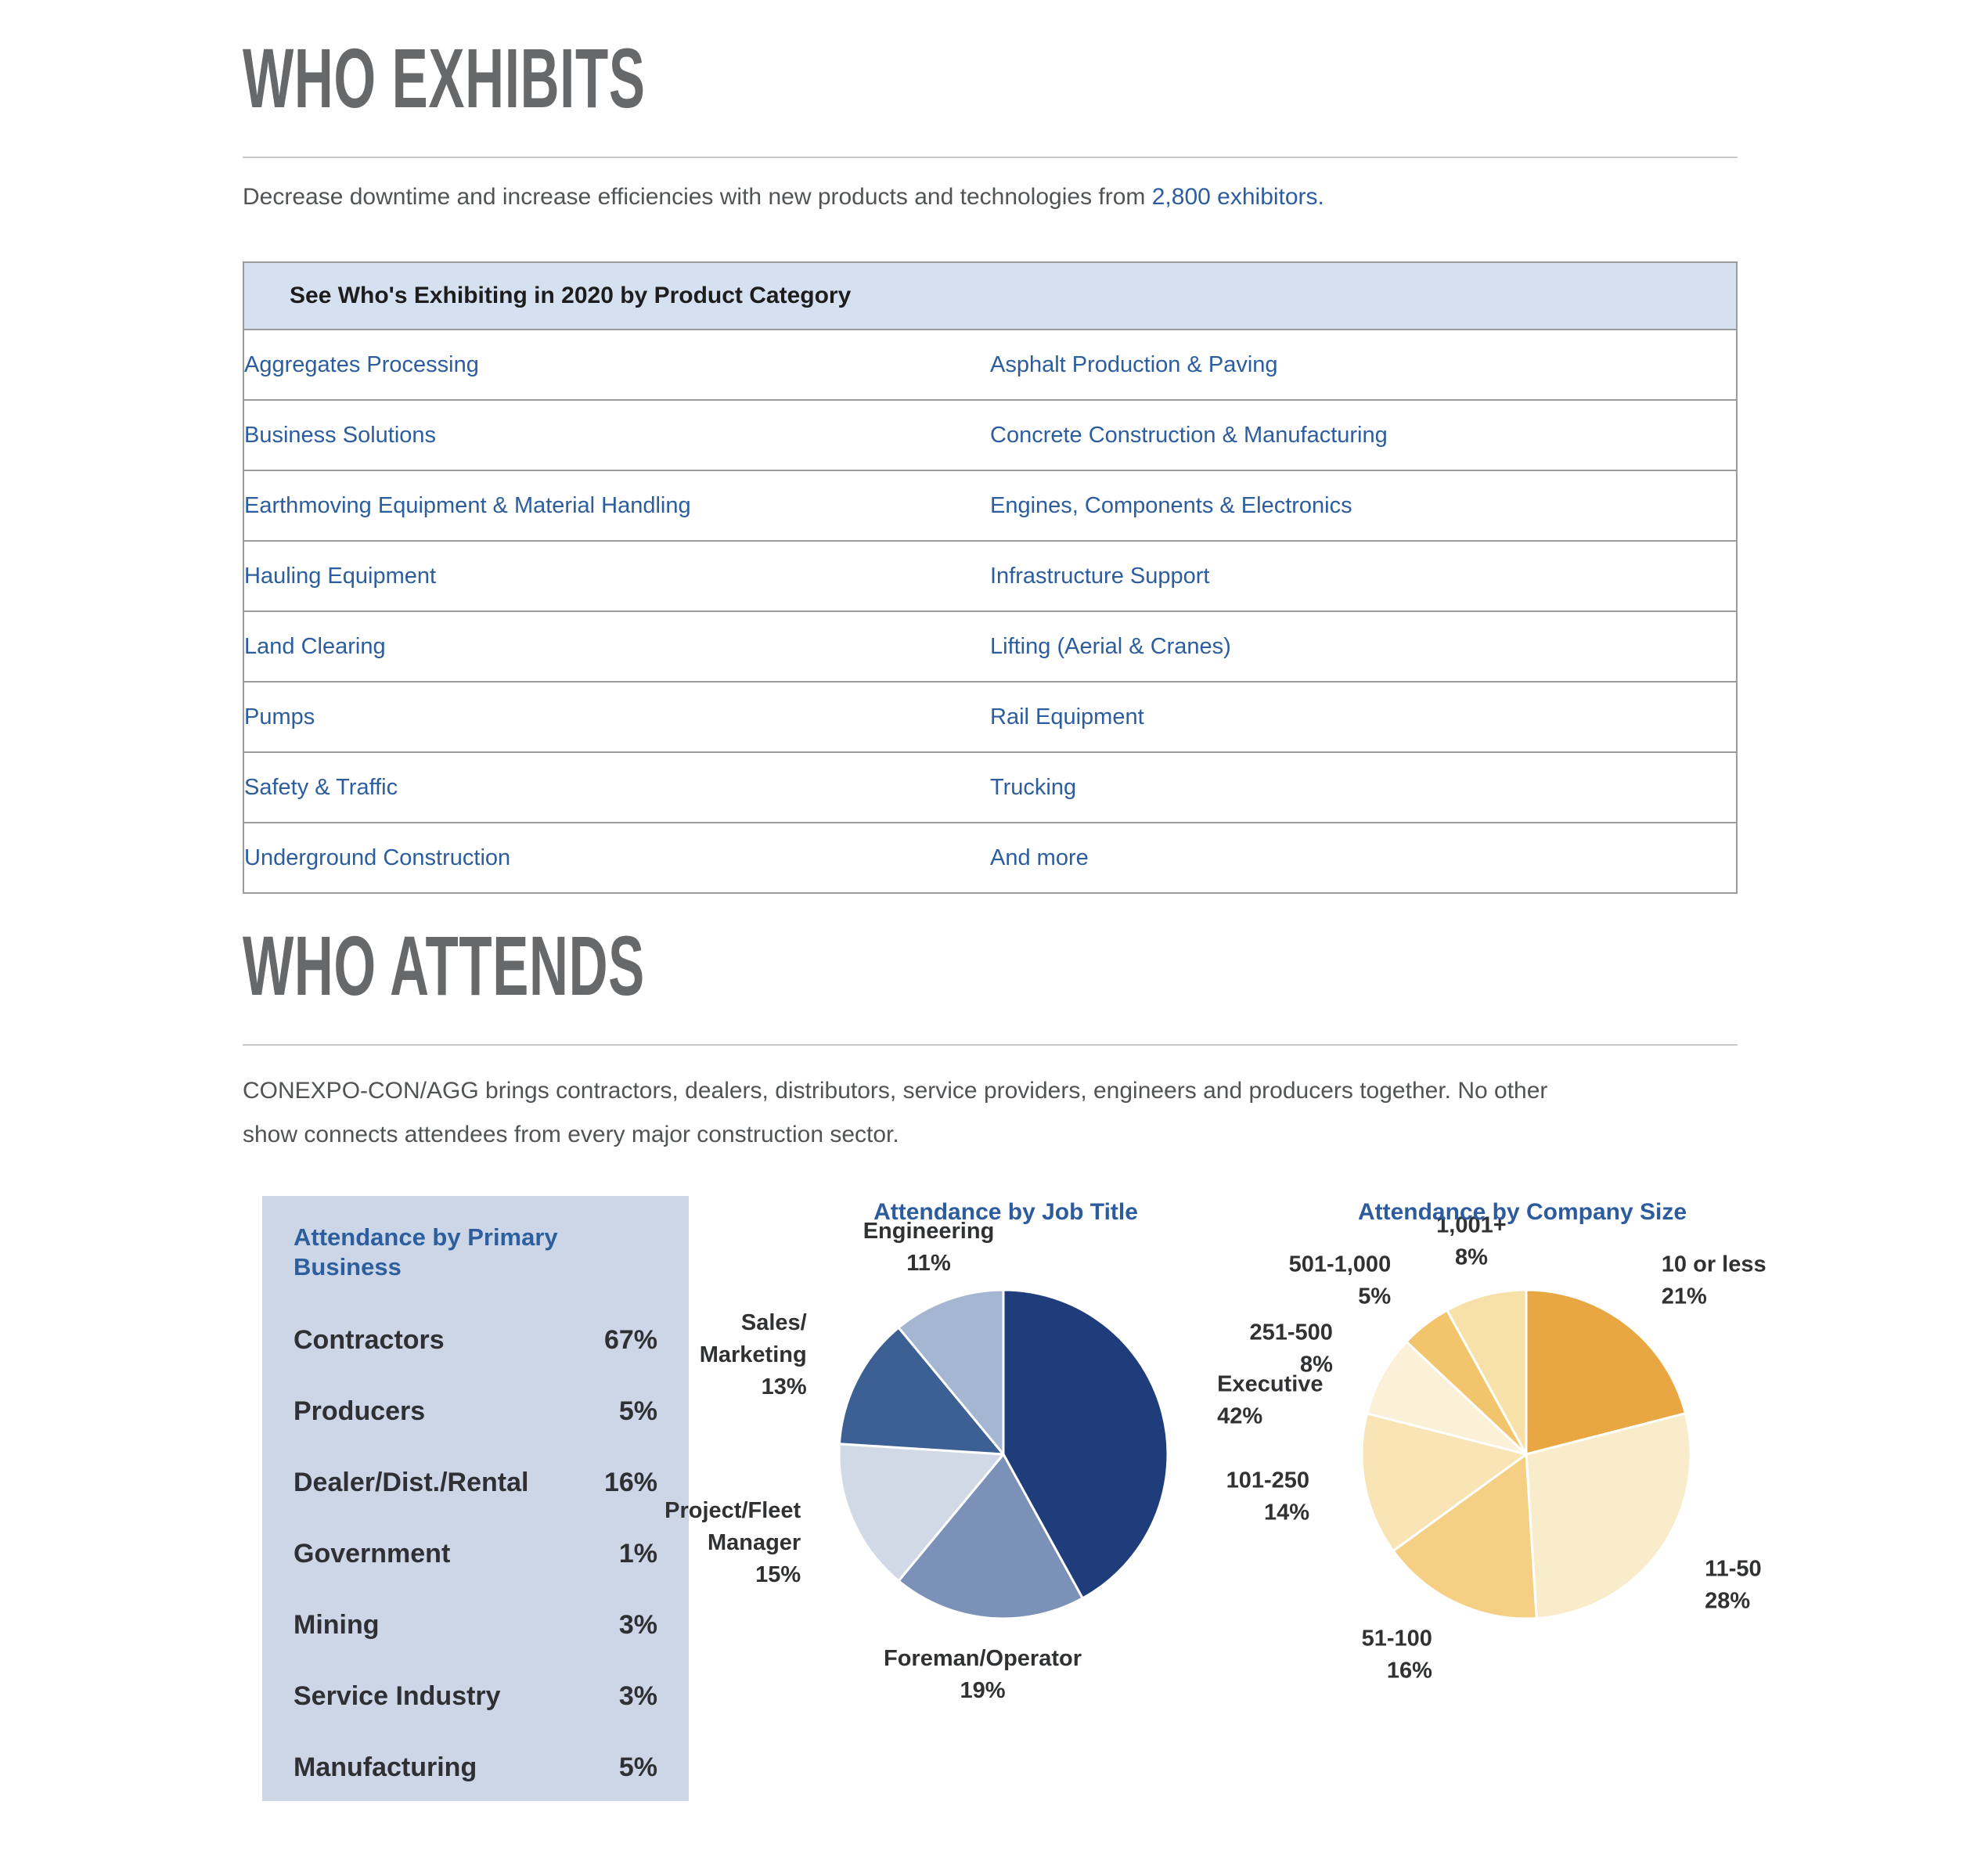 This screenshot has width=1988, height=1855. What do you see at coordinates (616, 646) in the screenshot?
I see `category-cell: Land Clearing` at bounding box center [616, 646].